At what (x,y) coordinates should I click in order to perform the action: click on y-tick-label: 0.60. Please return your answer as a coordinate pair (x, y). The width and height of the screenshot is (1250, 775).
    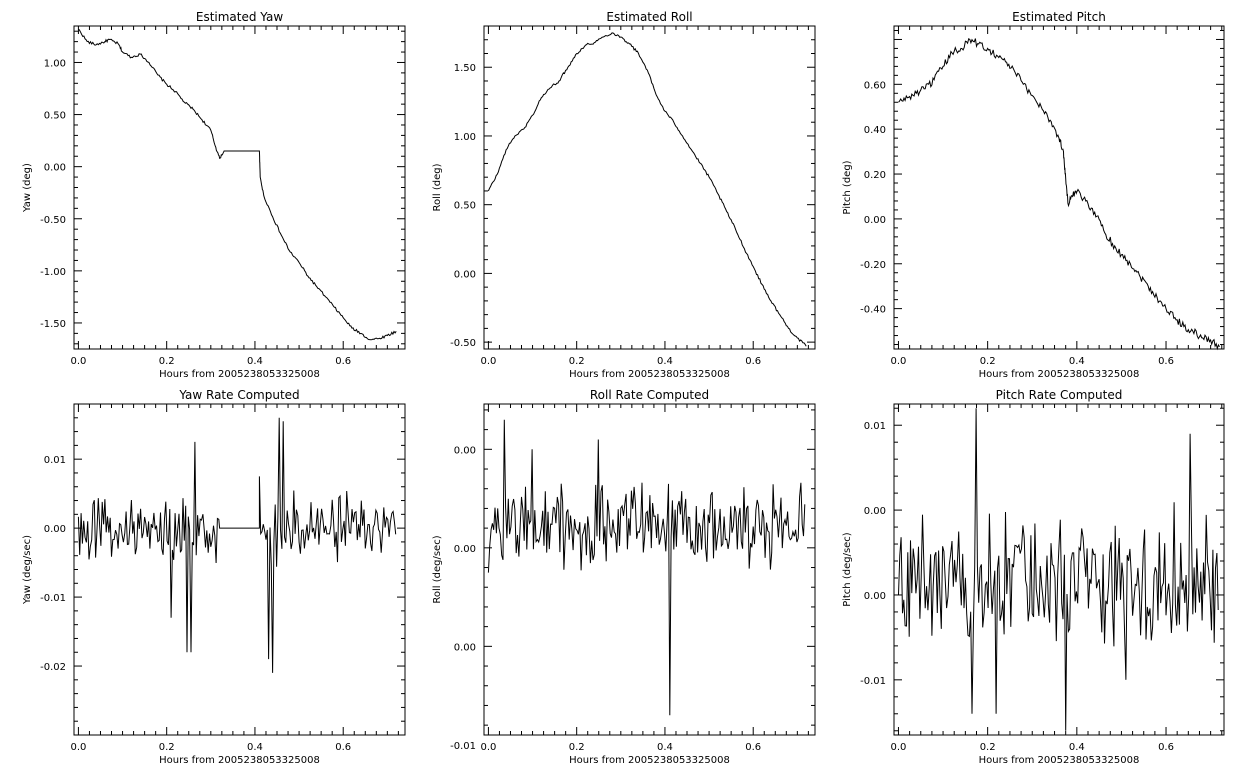
    Looking at the image, I should click on (875, 85).